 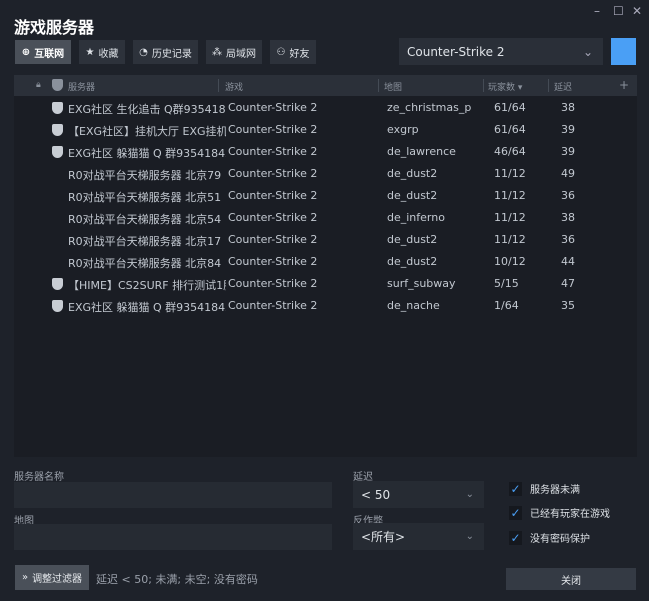 I want to click on server-map: surf_subway, so click(x=421, y=283).